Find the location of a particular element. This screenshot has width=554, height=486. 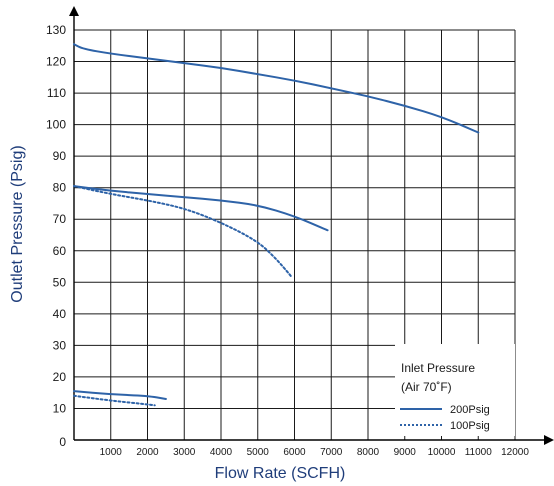

y-tick-label: 80 is located at coordinates (60, 188).